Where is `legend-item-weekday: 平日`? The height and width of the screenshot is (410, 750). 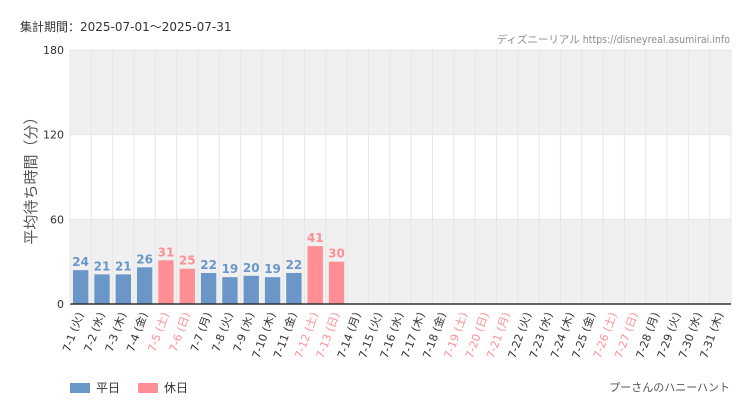
legend-item-weekday: 平日 is located at coordinates (95, 387).